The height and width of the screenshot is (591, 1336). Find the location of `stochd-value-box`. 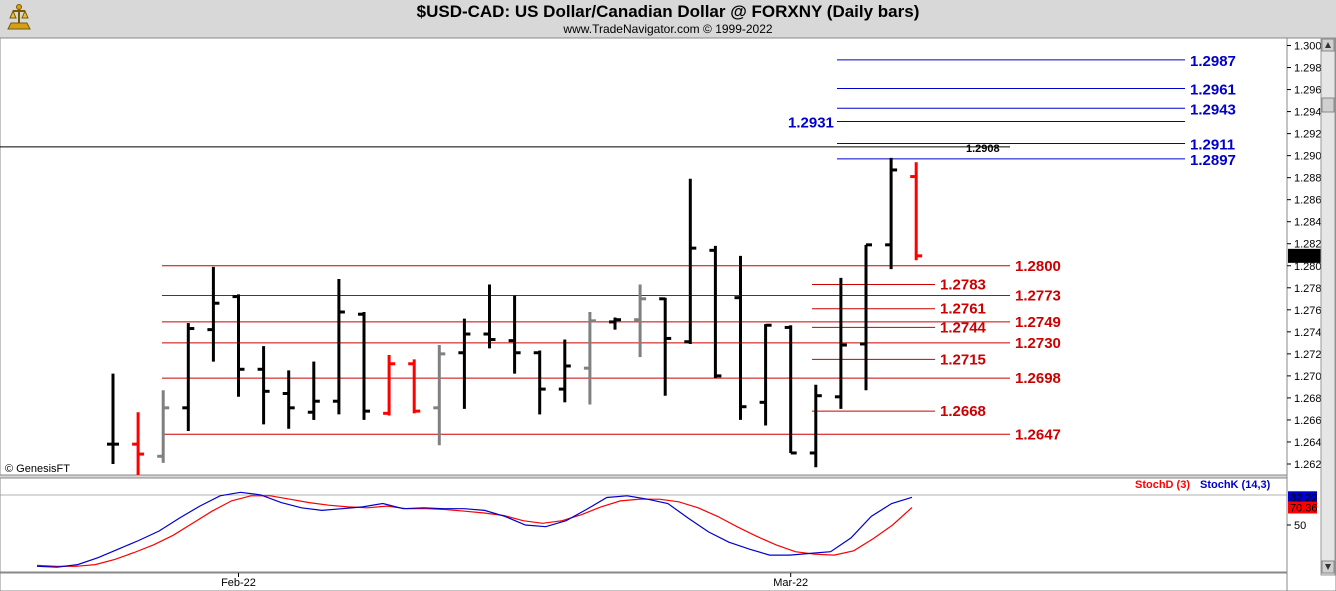

stochd-value-box is located at coordinates (1302, 507).